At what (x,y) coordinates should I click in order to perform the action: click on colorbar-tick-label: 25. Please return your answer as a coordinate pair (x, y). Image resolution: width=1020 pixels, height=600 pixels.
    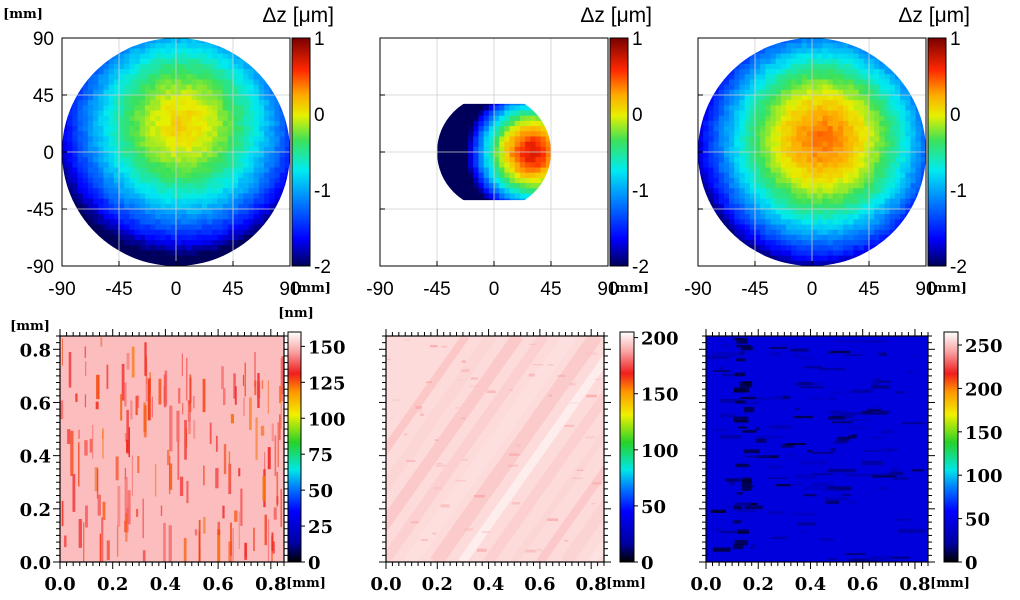
    Looking at the image, I should click on (320, 527).